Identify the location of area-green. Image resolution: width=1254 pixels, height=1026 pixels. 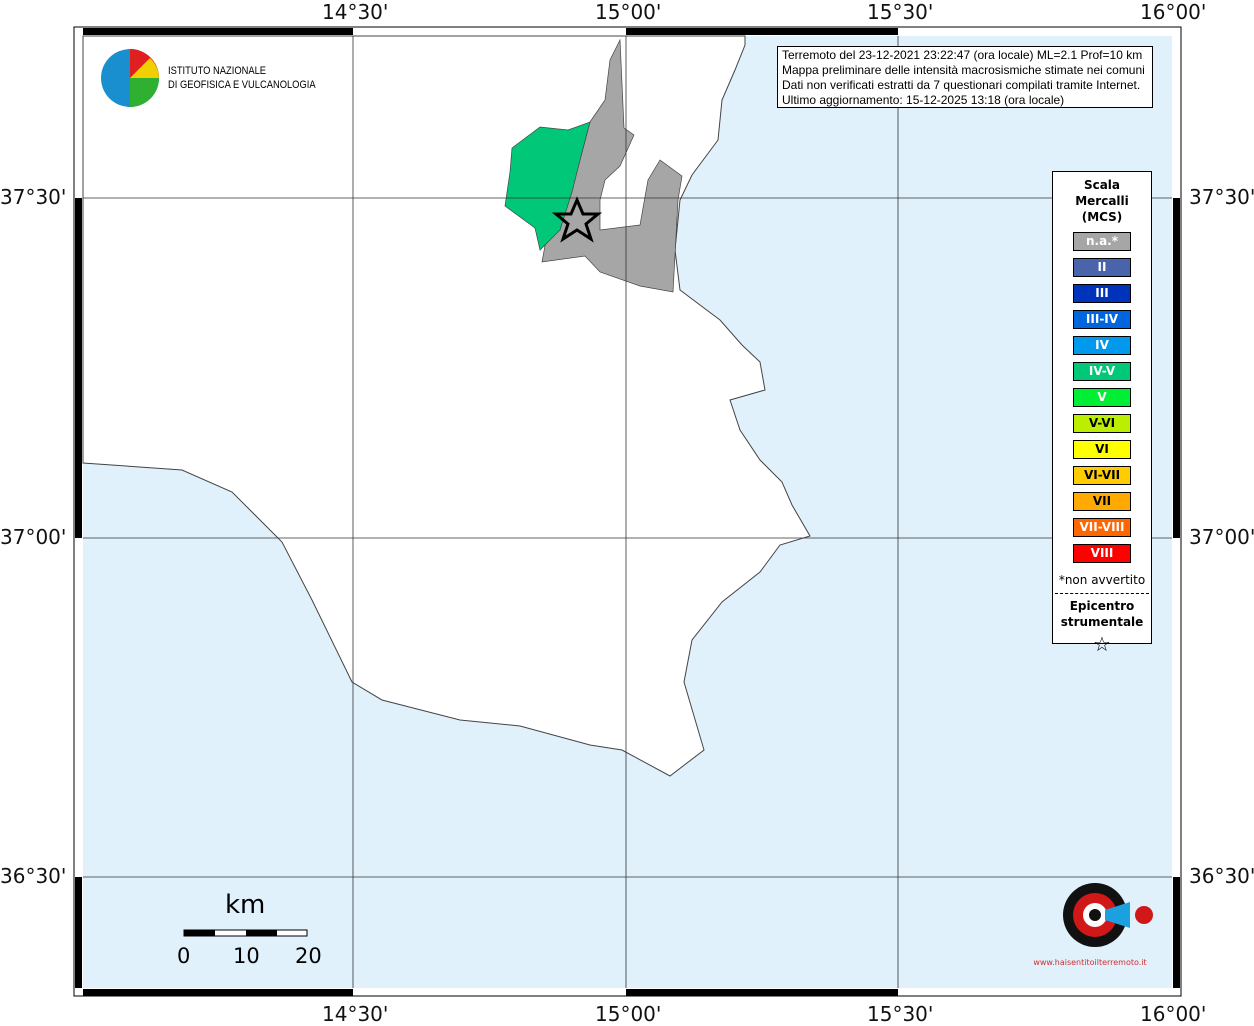
(547, 186).